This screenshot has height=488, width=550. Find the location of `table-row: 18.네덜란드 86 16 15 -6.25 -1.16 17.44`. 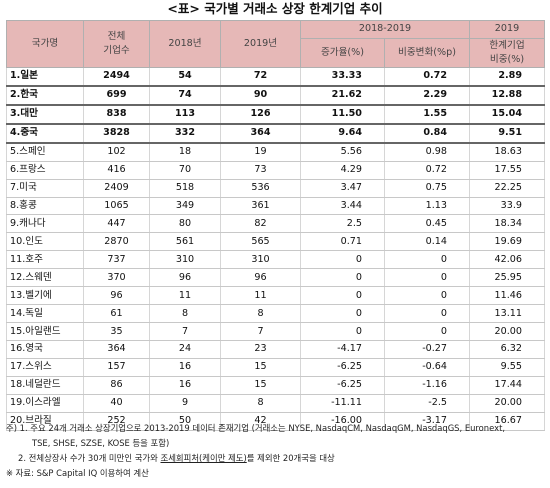

table-row: 18.네덜란드 86 16 15 -6.25 -1.16 17.44 is located at coordinates (276, 385).